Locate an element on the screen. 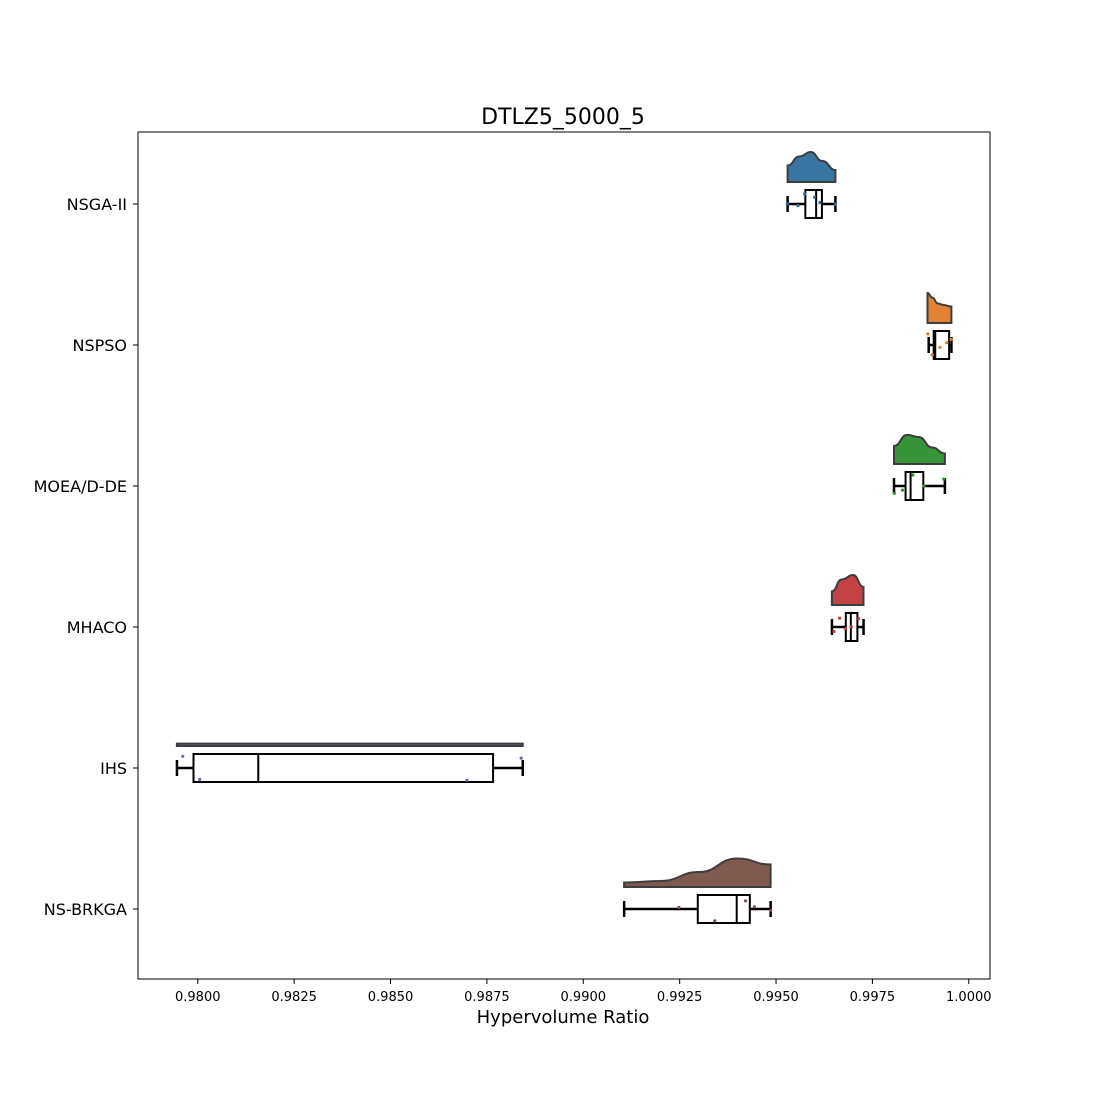 The image size is (1100, 1105). x-tick-label: 0.9825 is located at coordinates (294, 997).